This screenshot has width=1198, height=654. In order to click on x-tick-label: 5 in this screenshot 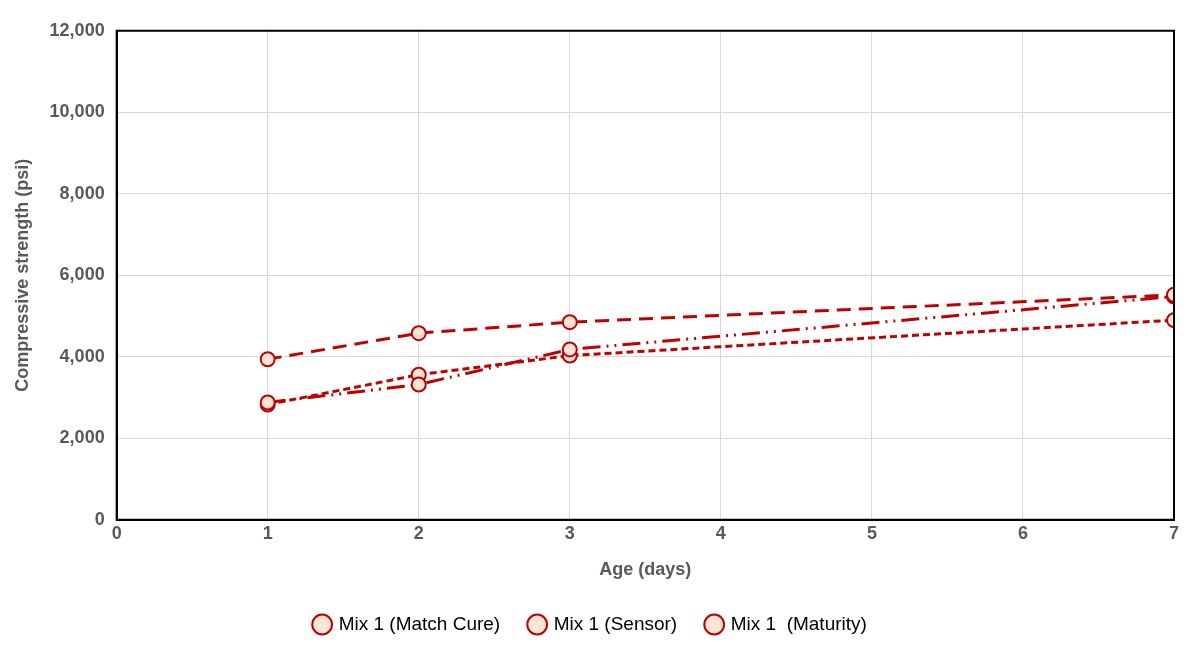, I will do `click(871, 532)`.